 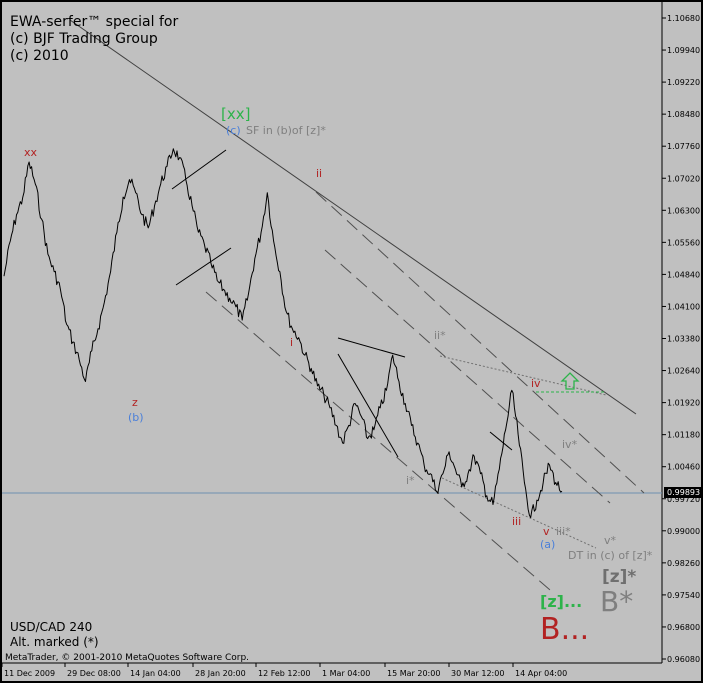 I want to click on wave-label: DT in (c) of [z]*, so click(x=610, y=555).